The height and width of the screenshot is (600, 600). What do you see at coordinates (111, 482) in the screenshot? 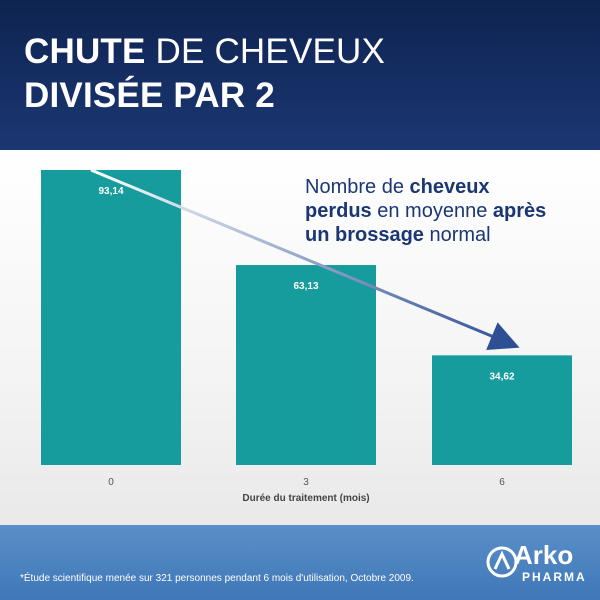
I see `x-tick-label-0: 0` at bounding box center [111, 482].